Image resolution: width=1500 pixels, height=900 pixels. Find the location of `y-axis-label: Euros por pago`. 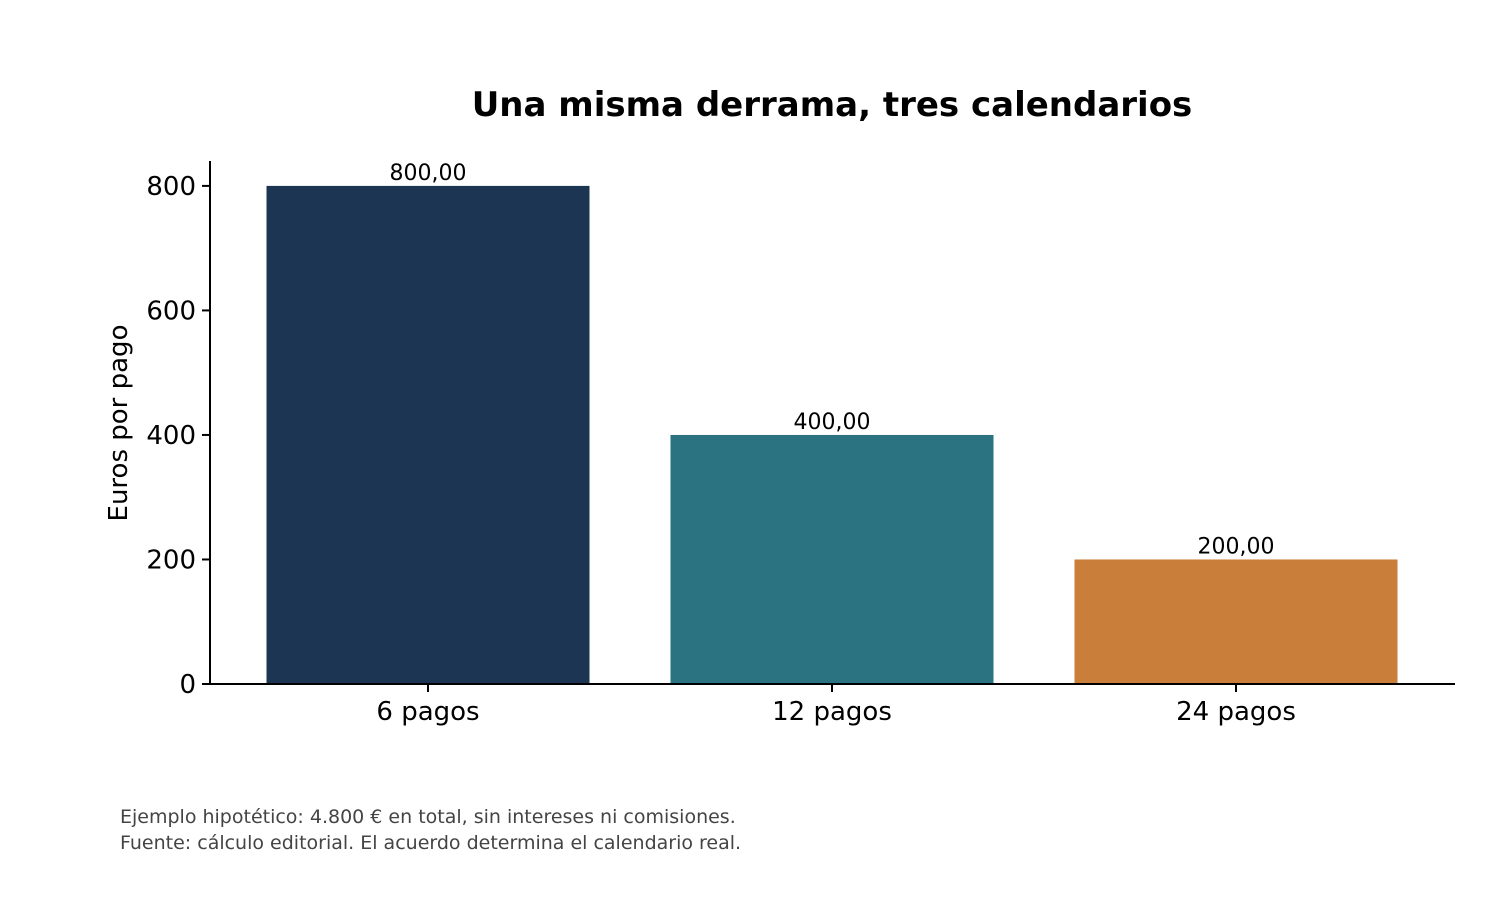

y-axis-label: Euros por pago is located at coordinates (119, 423).